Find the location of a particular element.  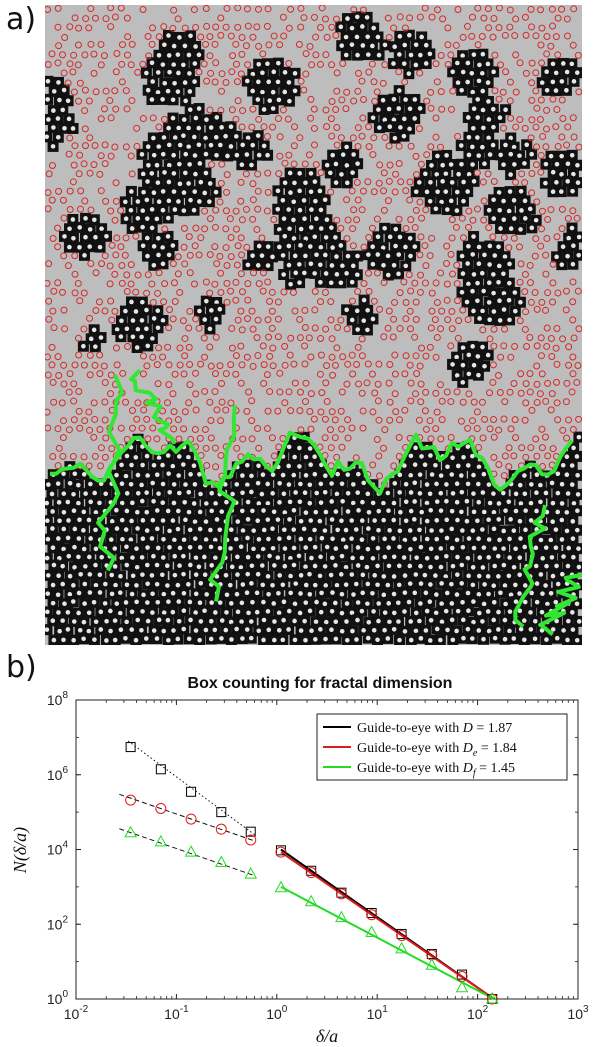

x-tick-label: 10⁻¹ is located at coordinates (176, 1013).